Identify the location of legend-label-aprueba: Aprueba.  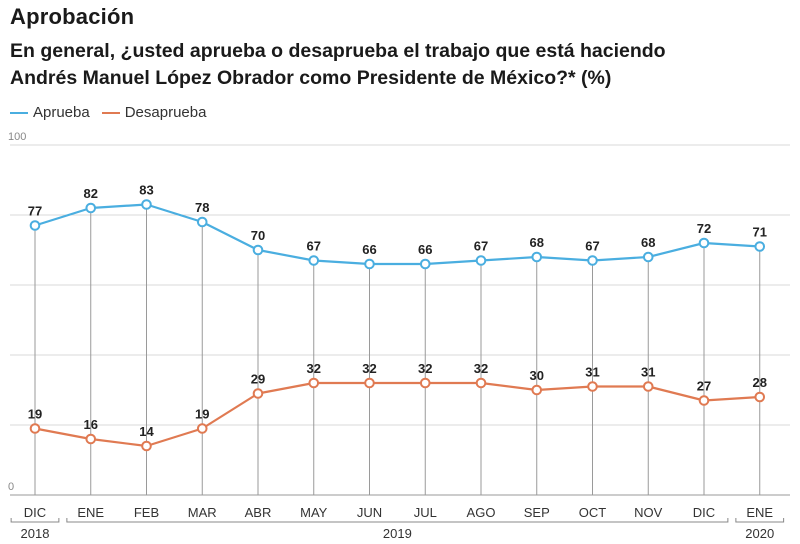
(61, 112).